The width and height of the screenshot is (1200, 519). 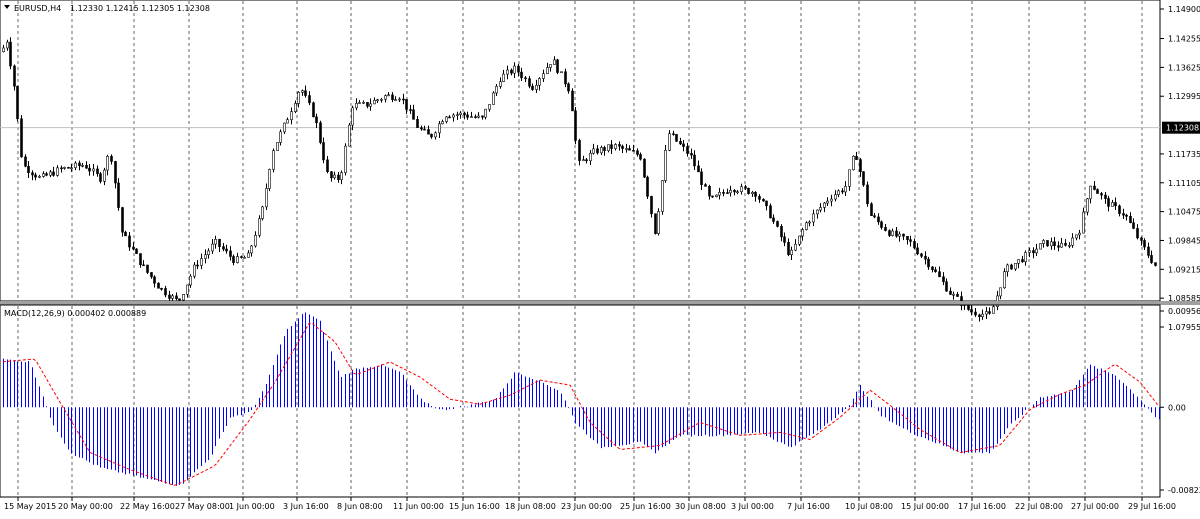 I want to click on collapse-triangle-icon, so click(x=7, y=7).